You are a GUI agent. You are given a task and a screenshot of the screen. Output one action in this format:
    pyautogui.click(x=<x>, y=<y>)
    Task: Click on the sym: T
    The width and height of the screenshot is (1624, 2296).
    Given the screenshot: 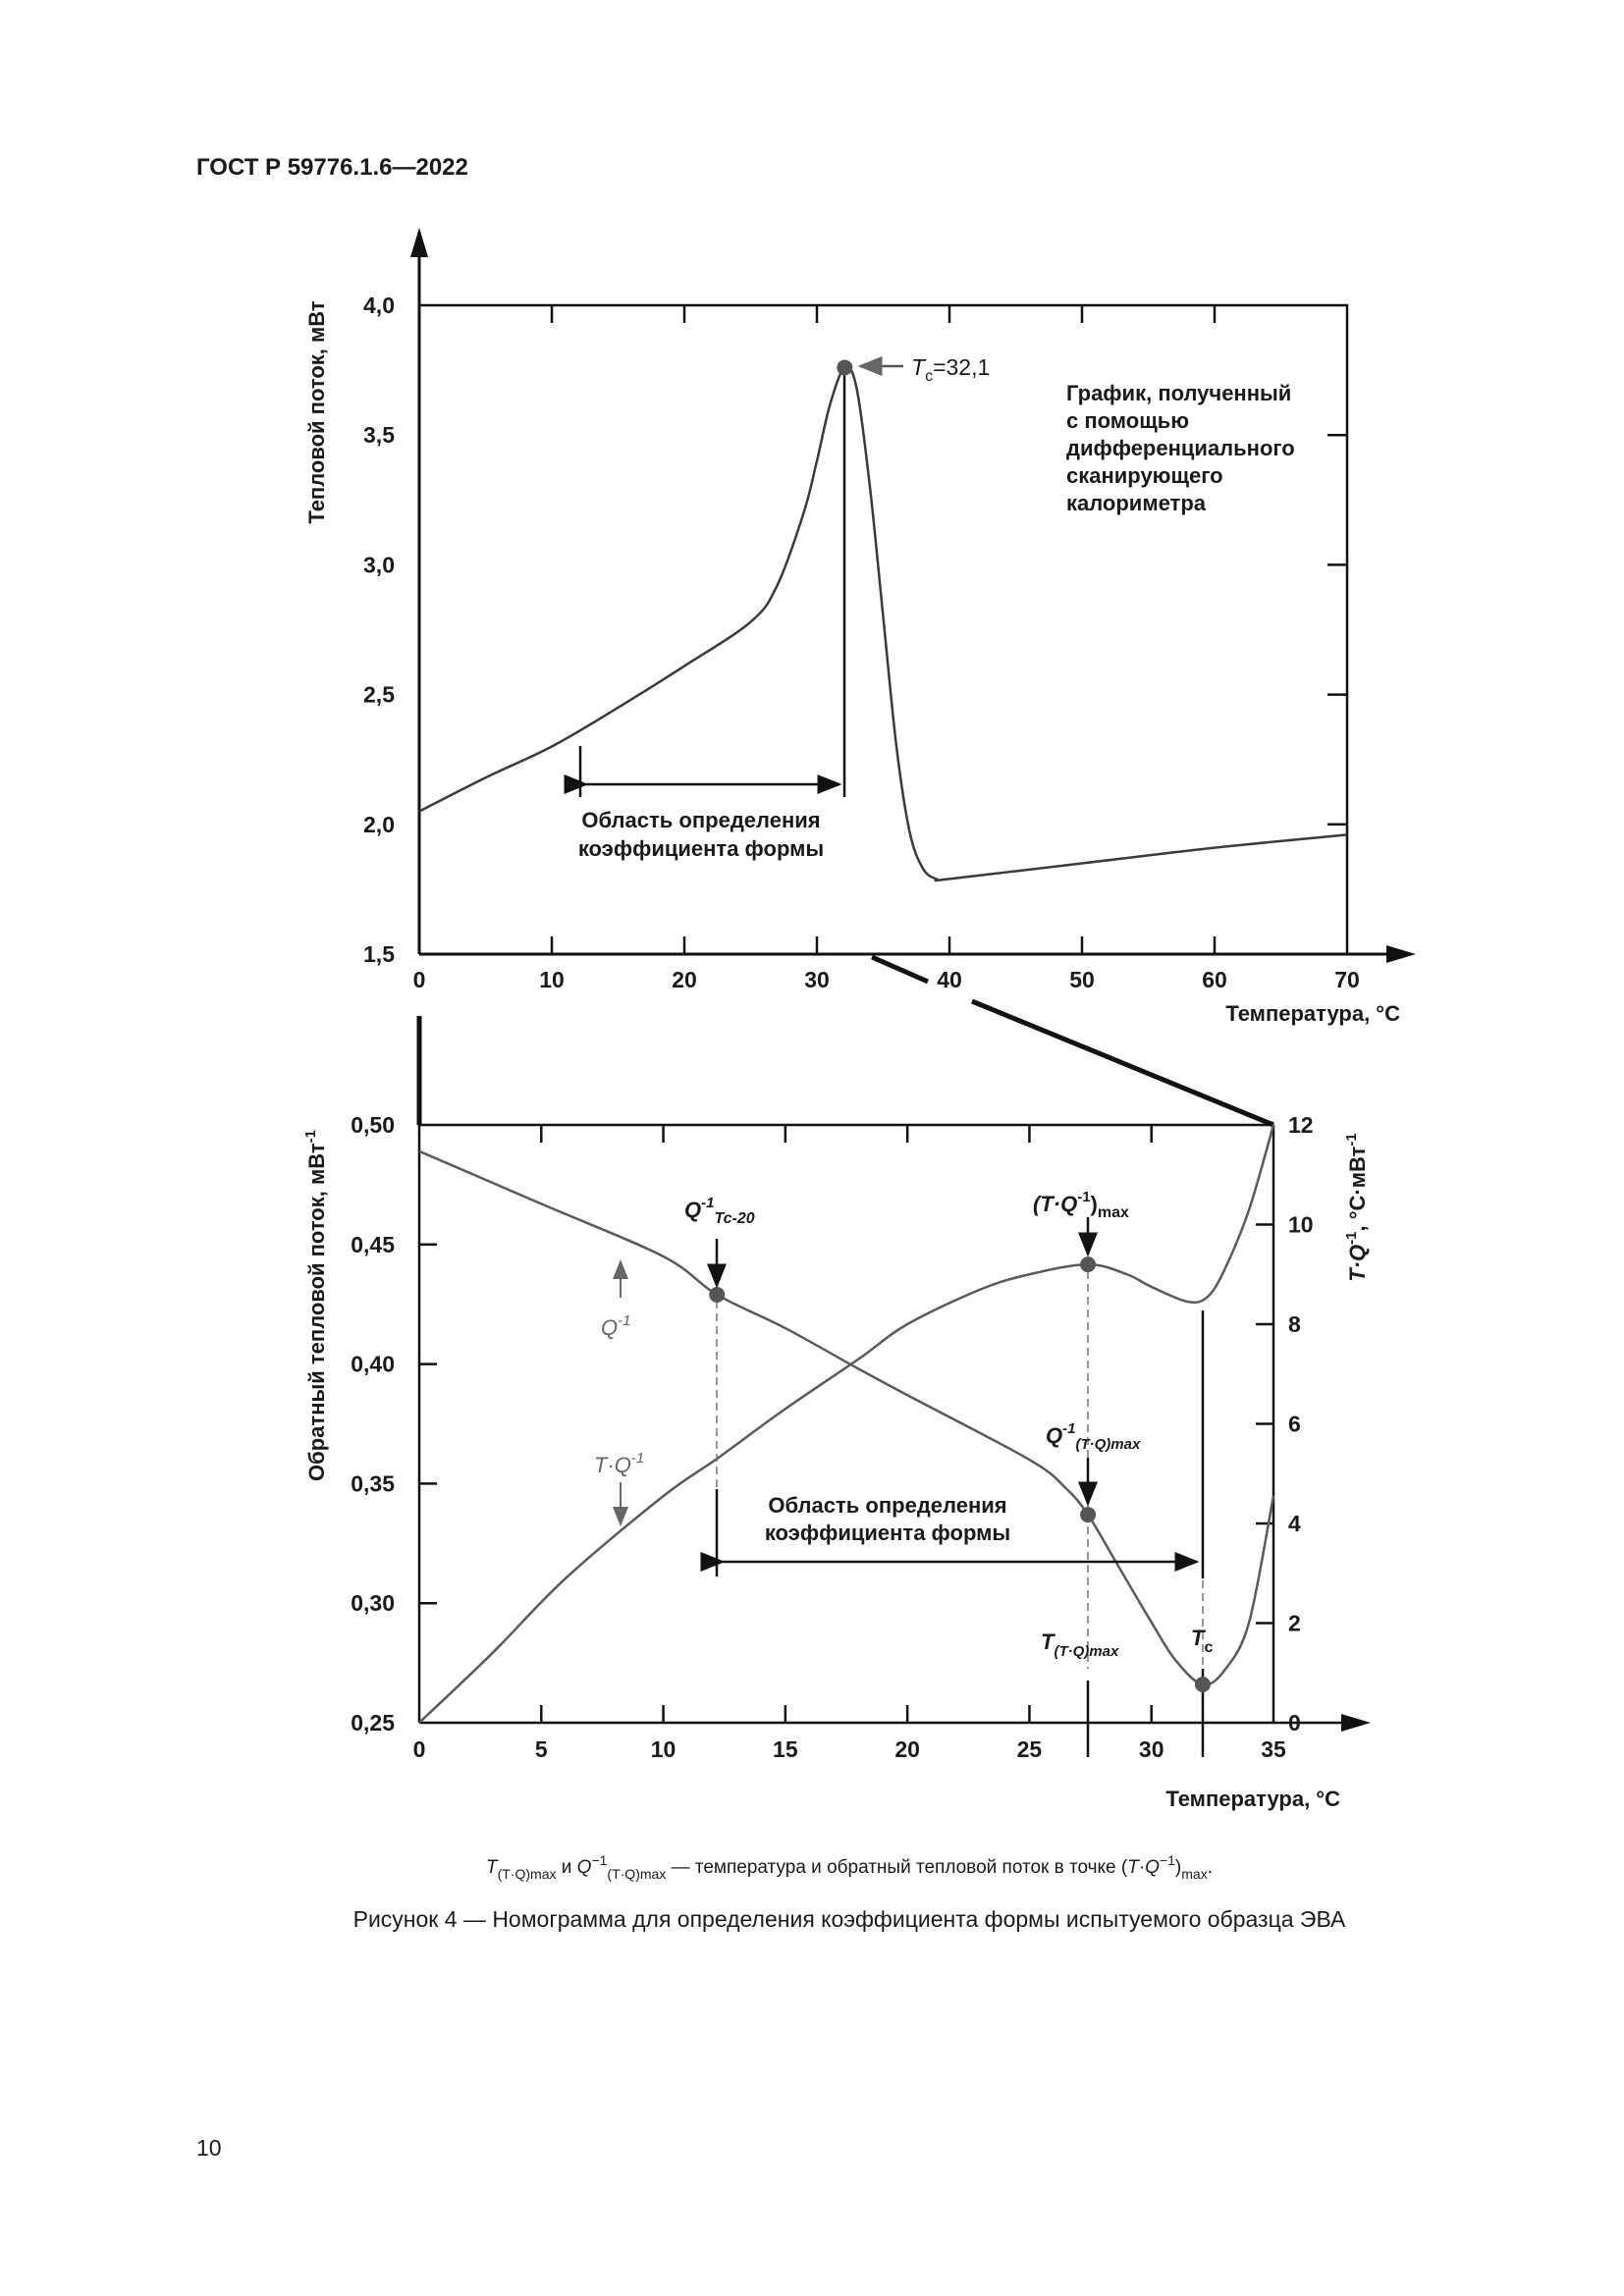 What is the action you would take?
    pyautogui.click(x=1198, y=1638)
    